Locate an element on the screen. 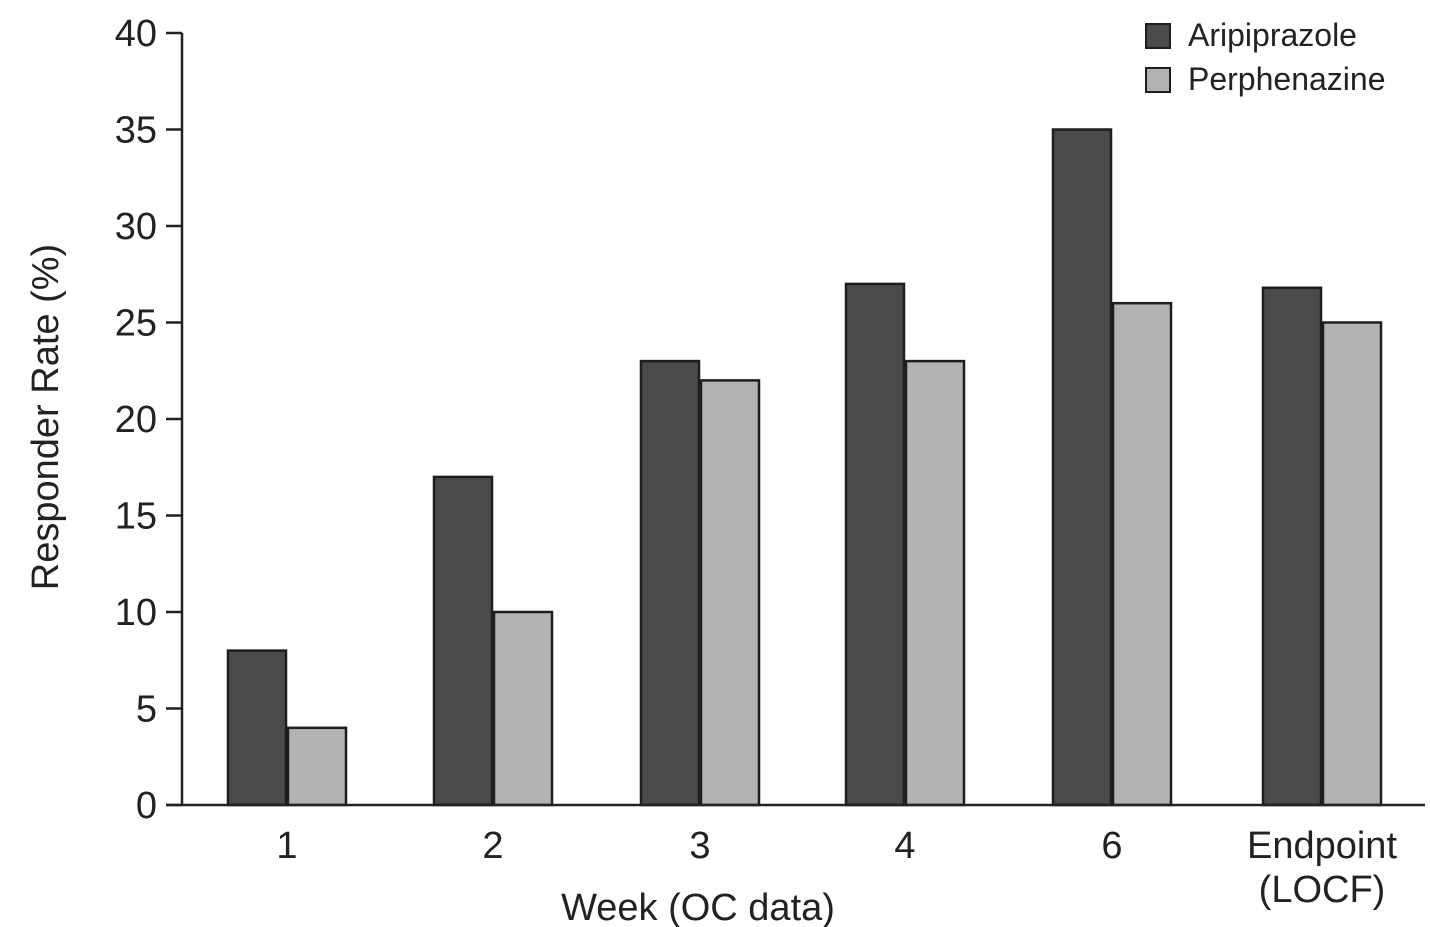  y-tick-label: 0 is located at coordinates (146, 806).